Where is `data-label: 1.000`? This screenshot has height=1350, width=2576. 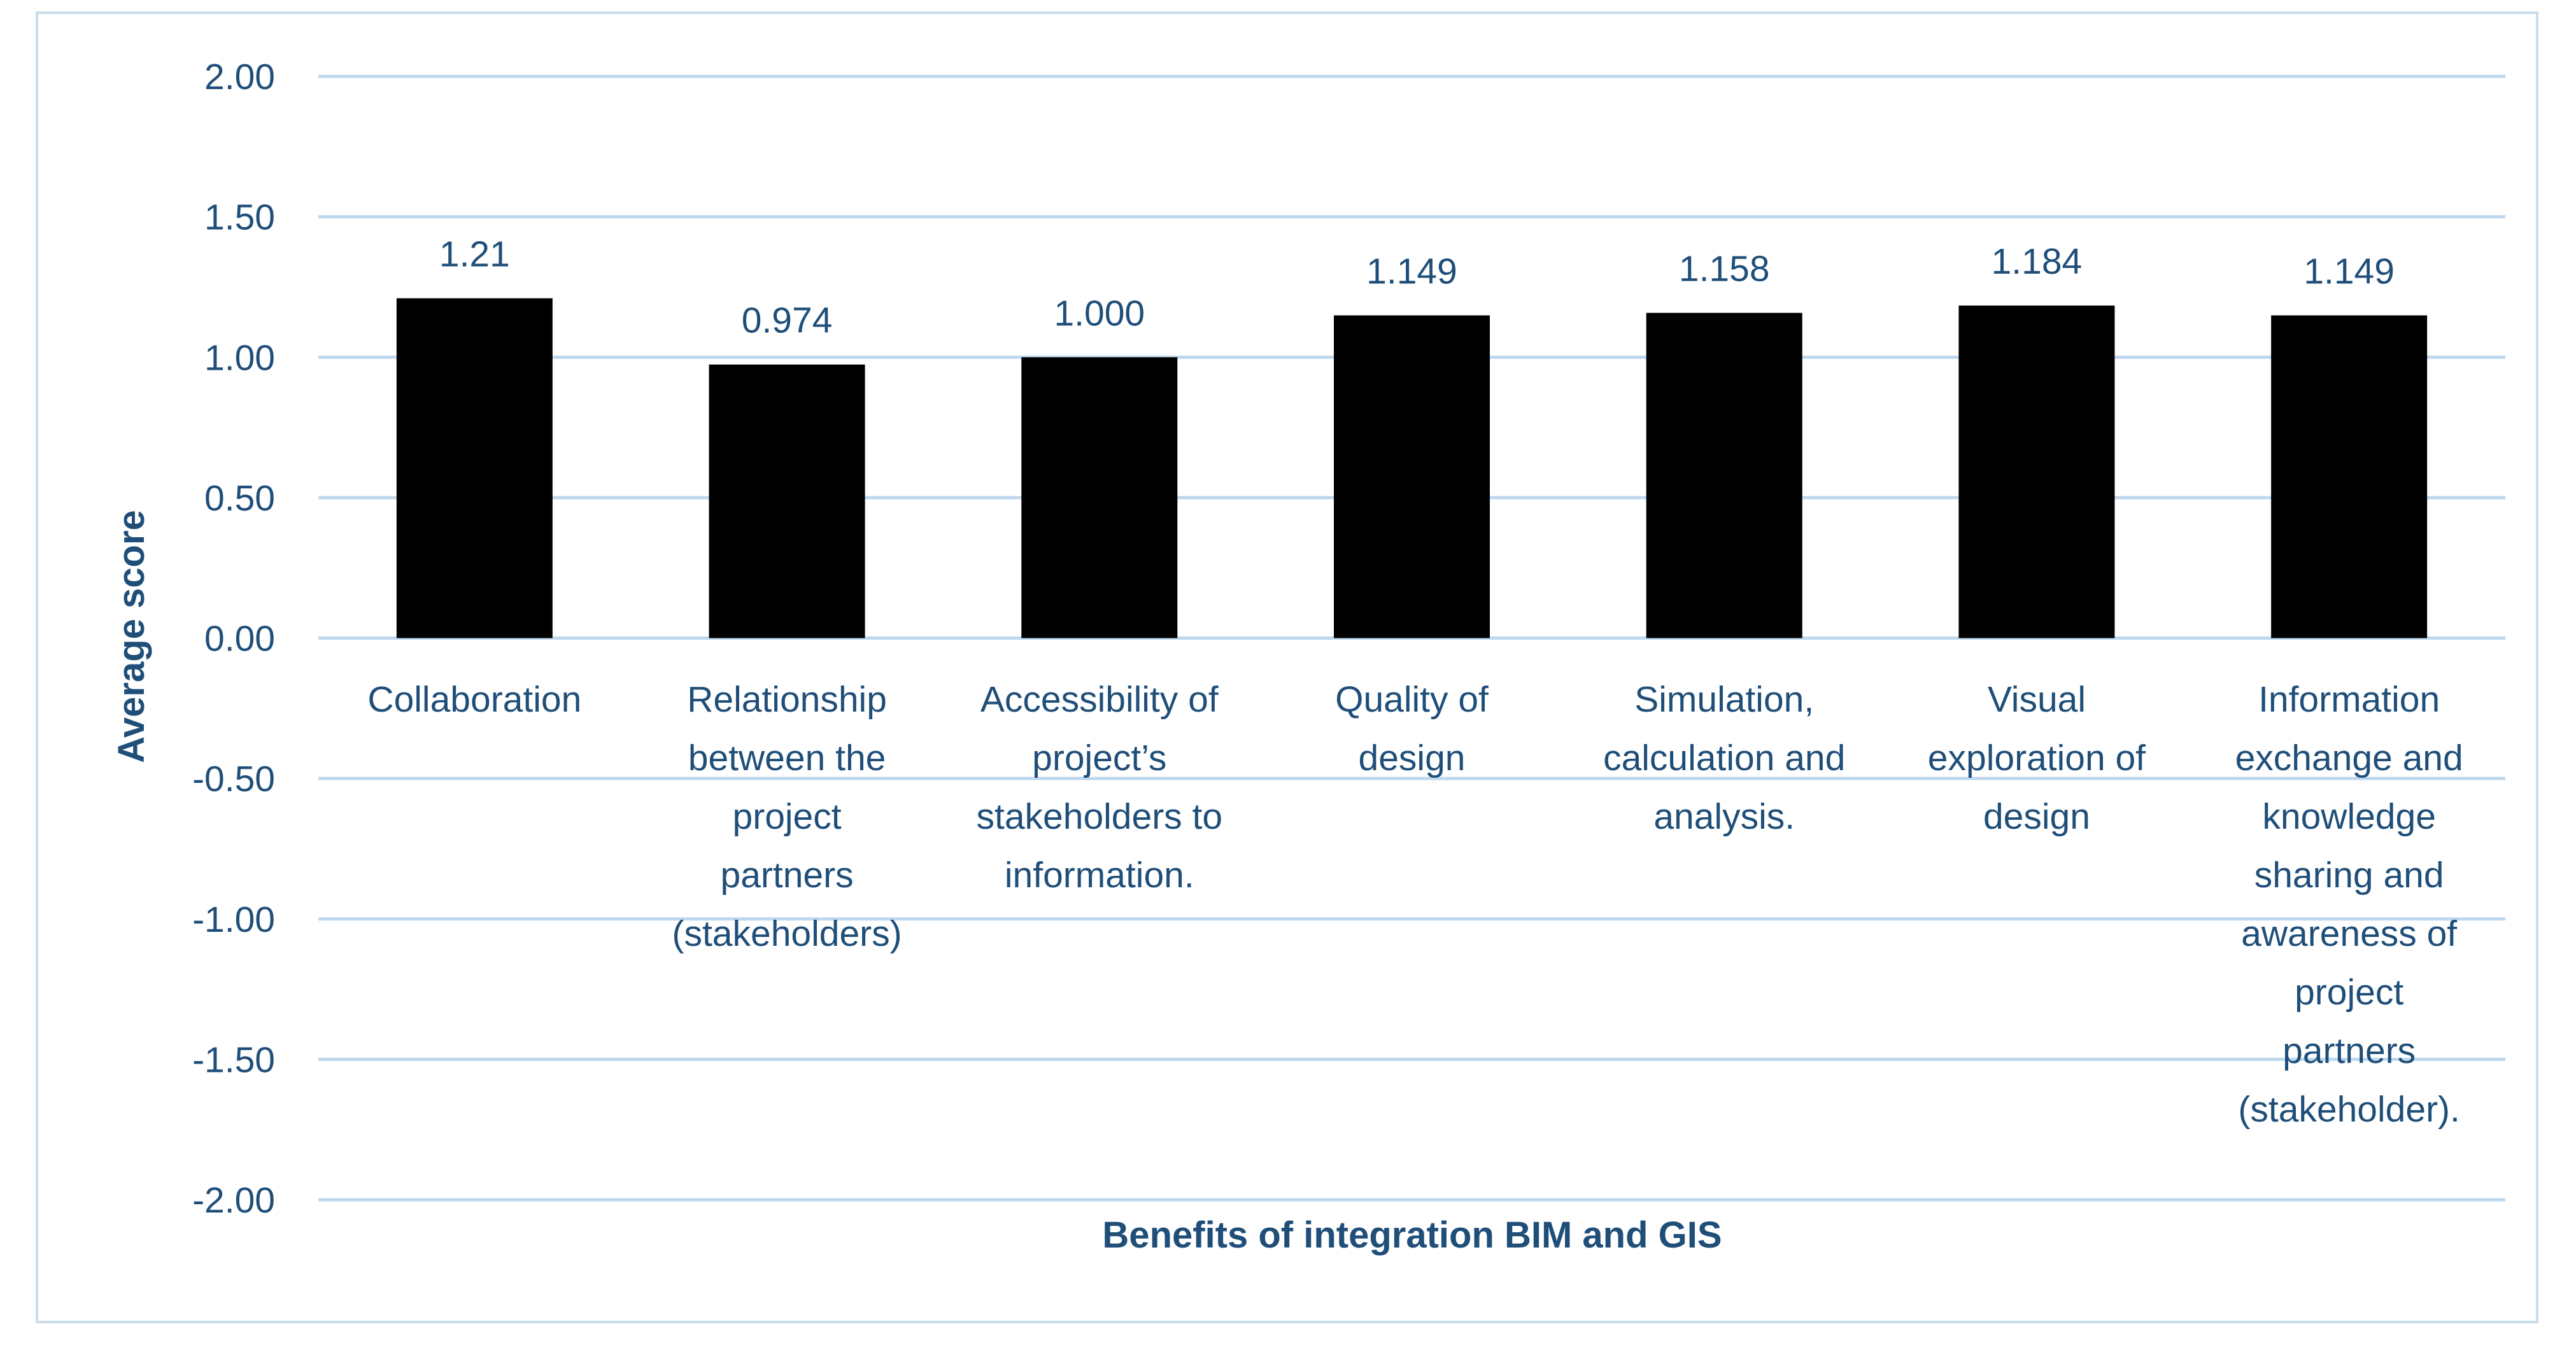
data-label: 1.000 is located at coordinates (1099, 313).